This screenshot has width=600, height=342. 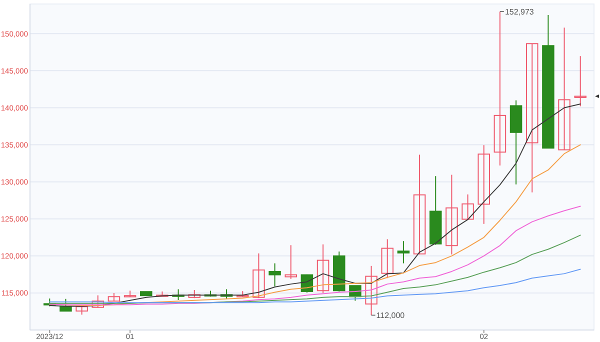 What do you see at coordinates (519, 11) in the screenshot?
I see `annotation: 152,973` at bounding box center [519, 11].